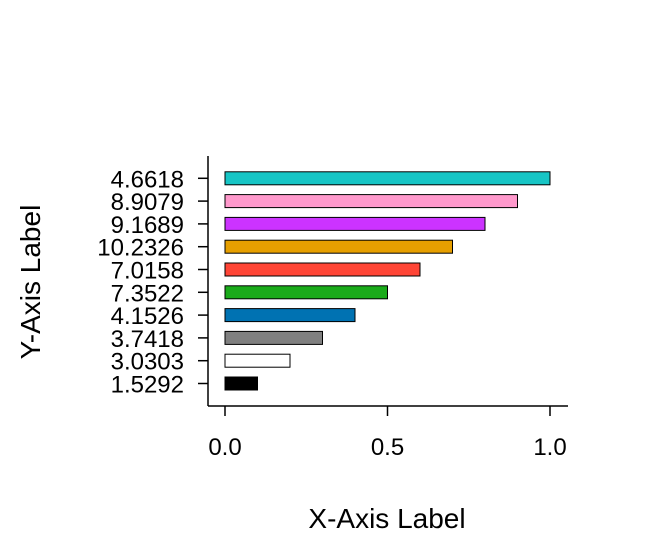 The image size is (663, 545). I want to click on y-tick-label: 10.2326, so click(140, 248).